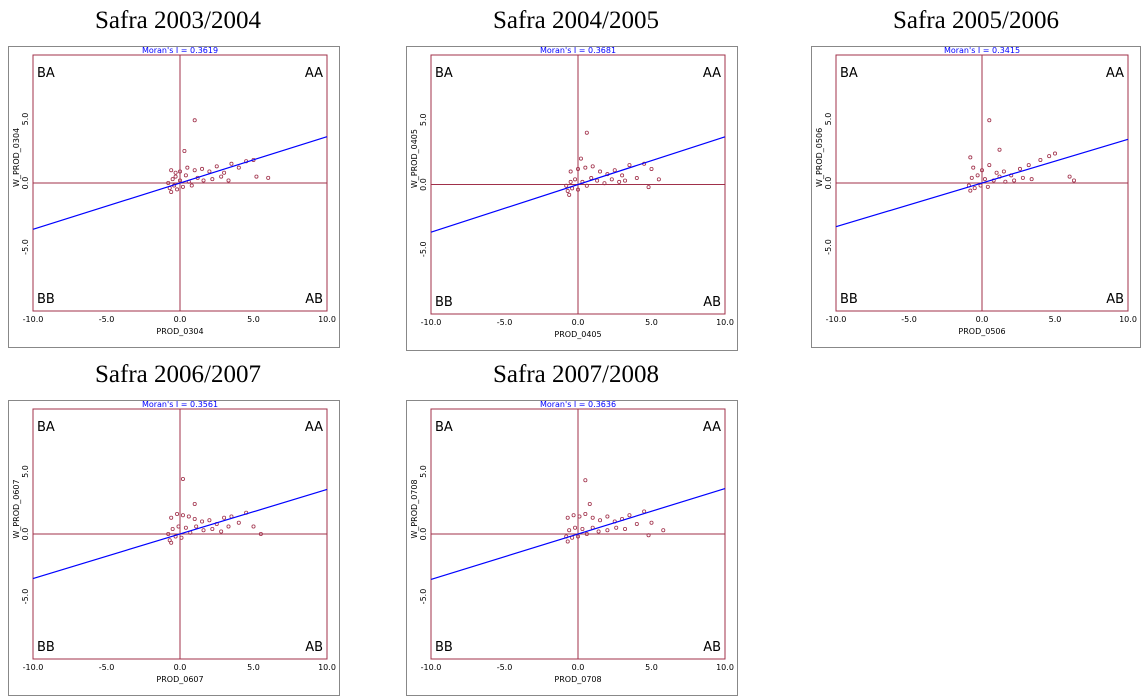  I want to click on quadrant-label-ab: AB, so click(314, 299).